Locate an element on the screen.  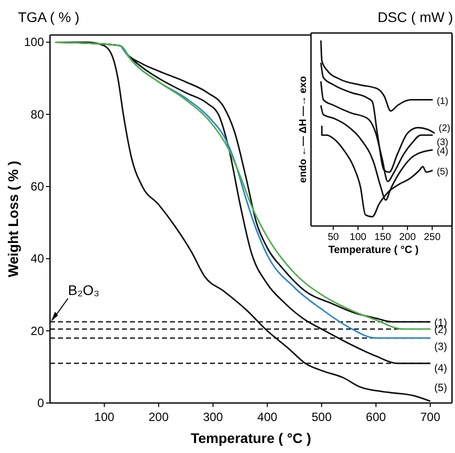
x-tick-label: 600 is located at coordinates (376, 417).